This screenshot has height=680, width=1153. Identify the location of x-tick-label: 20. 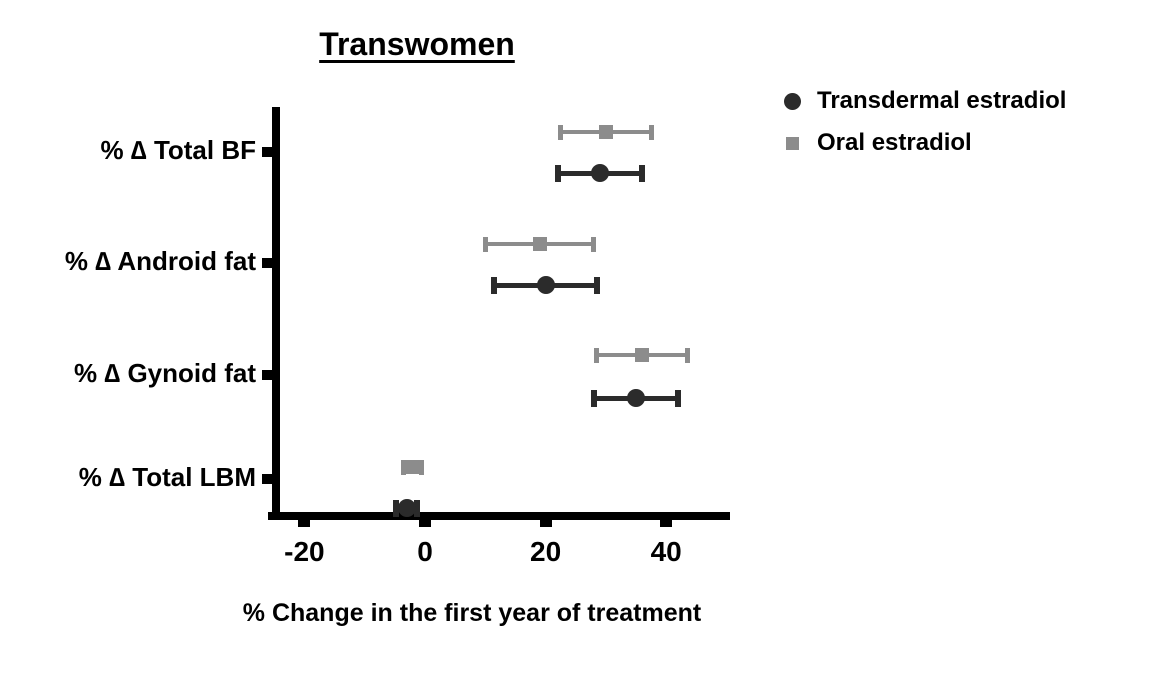
(546, 551).